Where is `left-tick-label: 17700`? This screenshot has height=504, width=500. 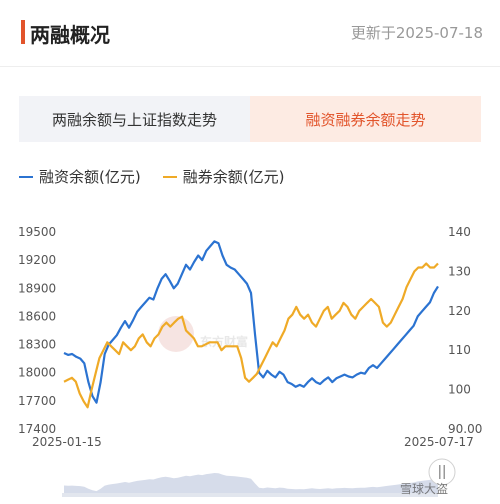
left-tick-label: 17700 is located at coordinates (37, 401).